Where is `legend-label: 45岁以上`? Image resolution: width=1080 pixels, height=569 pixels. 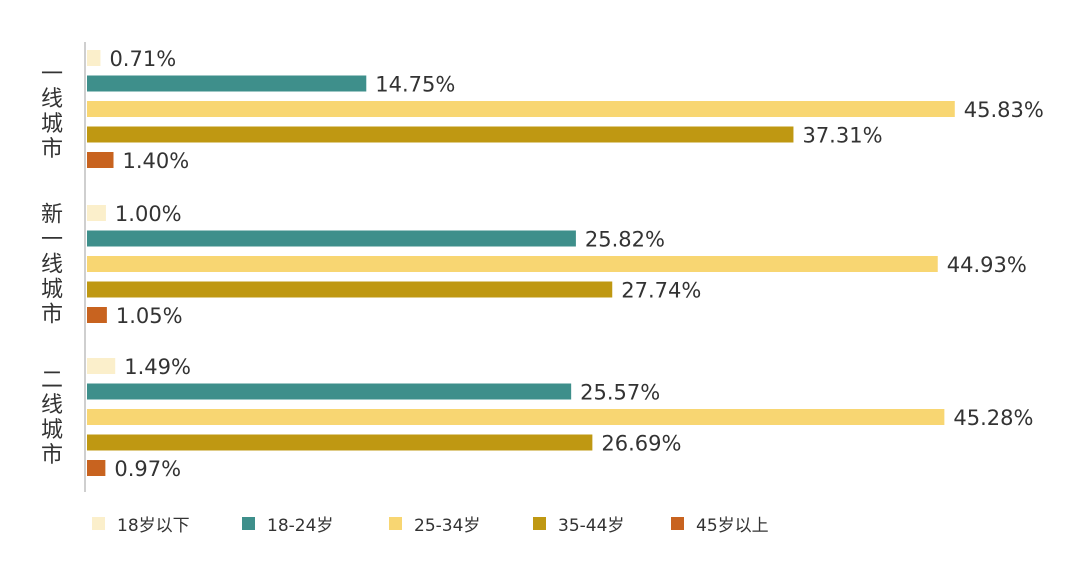
legend-label: 45岁以上 is located at coordinates (732, 525).